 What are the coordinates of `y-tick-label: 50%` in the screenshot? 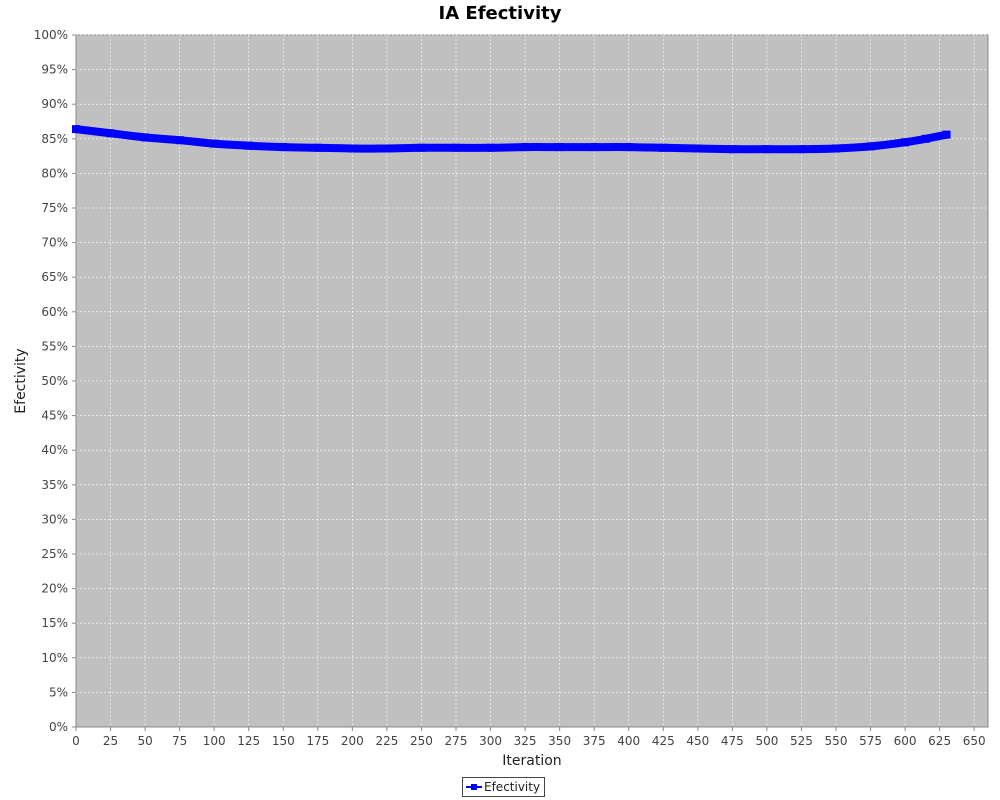 It's located at (54, 381).